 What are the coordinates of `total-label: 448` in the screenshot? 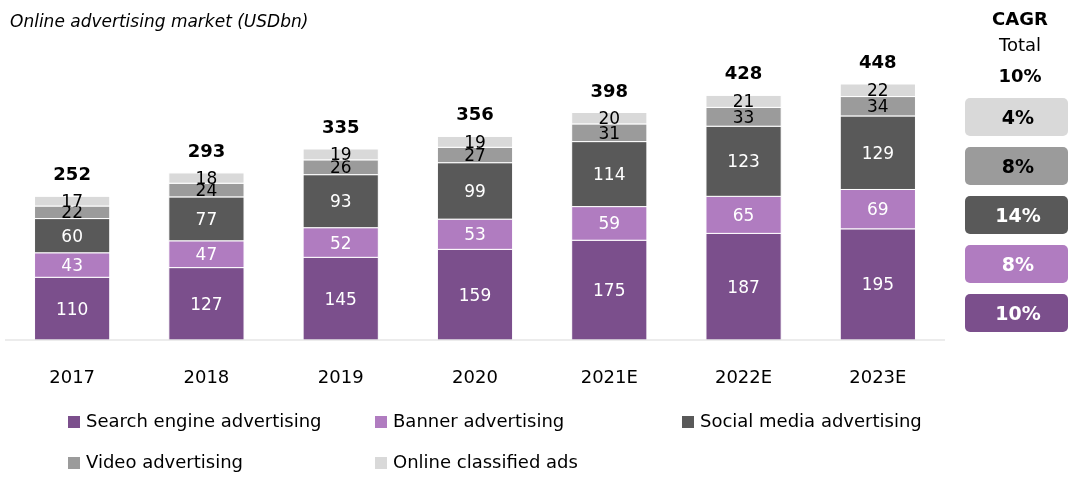 It's located at (878, 61).